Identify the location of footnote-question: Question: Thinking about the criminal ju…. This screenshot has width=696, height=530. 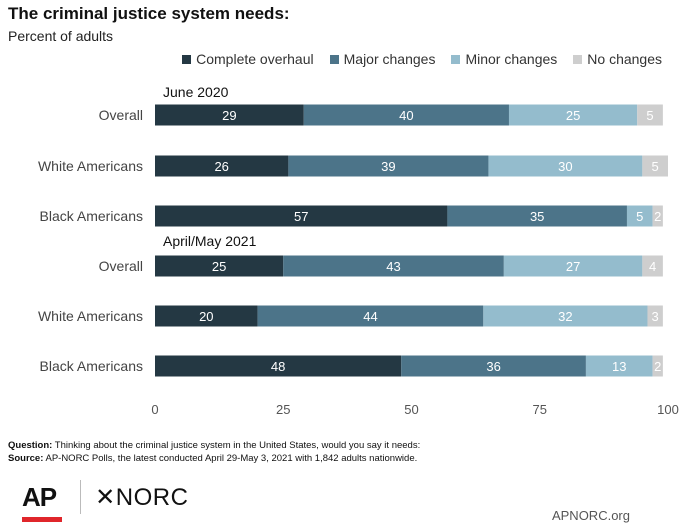
(214, 445).